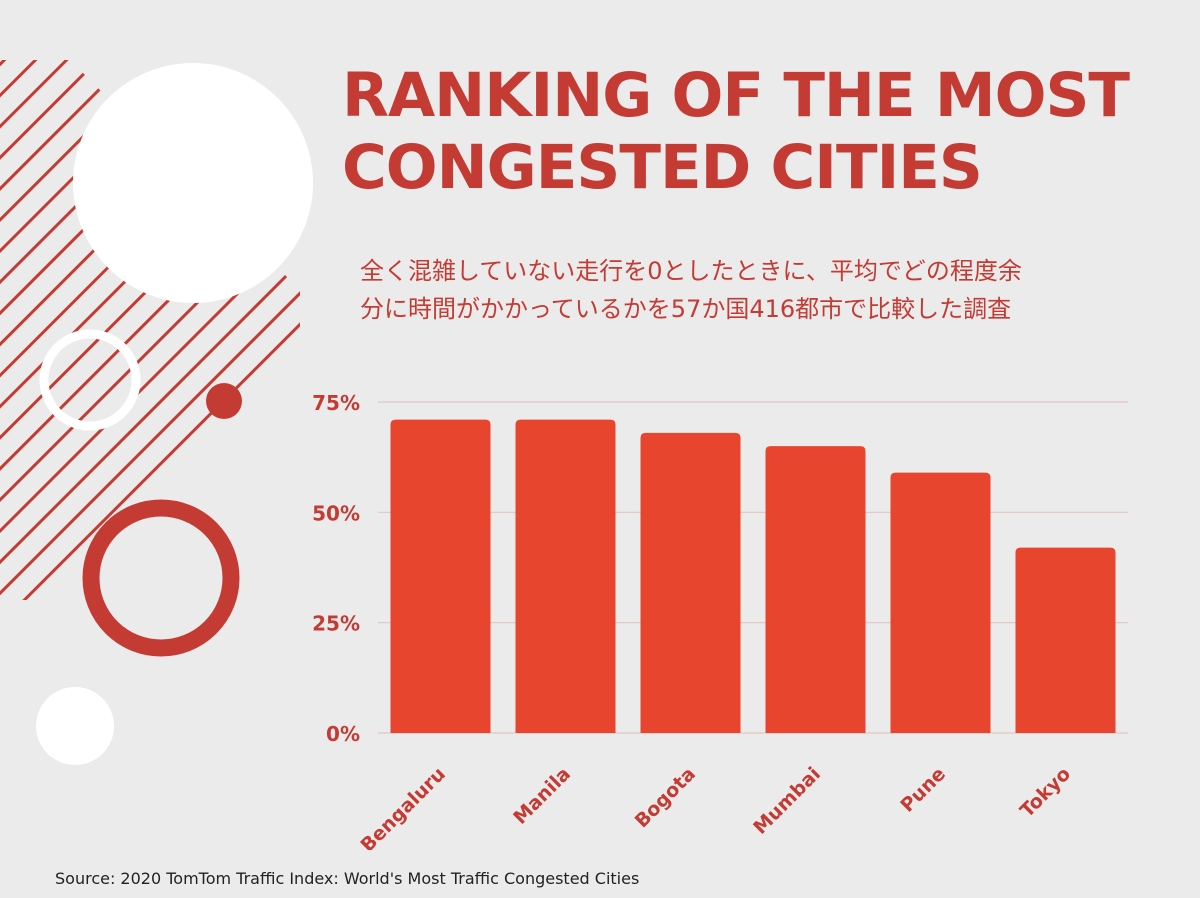 The width and height of the screenshot is (1200, 898). What do you see at coordinates (686, 309) in the screenshot?
I see `subtitle-line-2: 分に時間がかかっているかを57か国416都市で比較した調査` at bounding box center [686, 309].